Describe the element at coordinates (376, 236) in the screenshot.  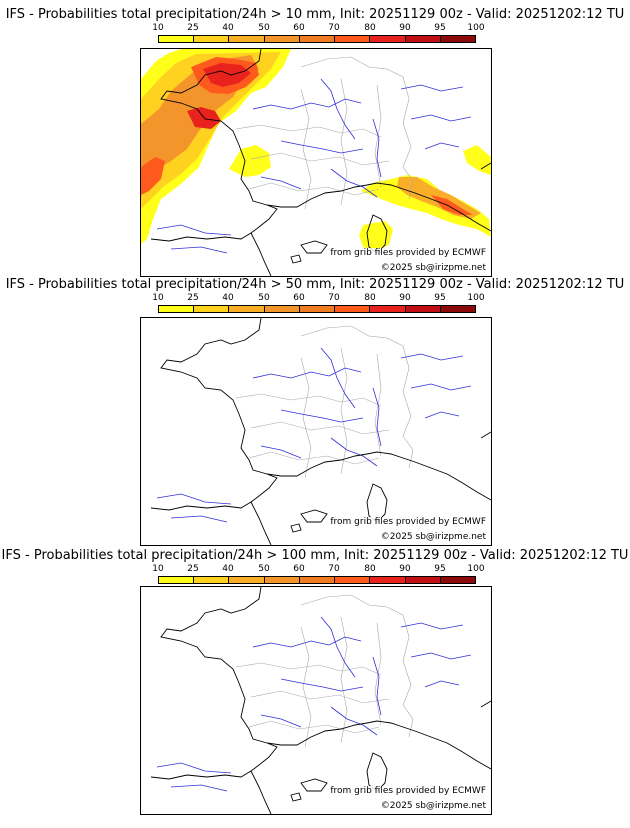
I see `precip-area-corsica` at that location.